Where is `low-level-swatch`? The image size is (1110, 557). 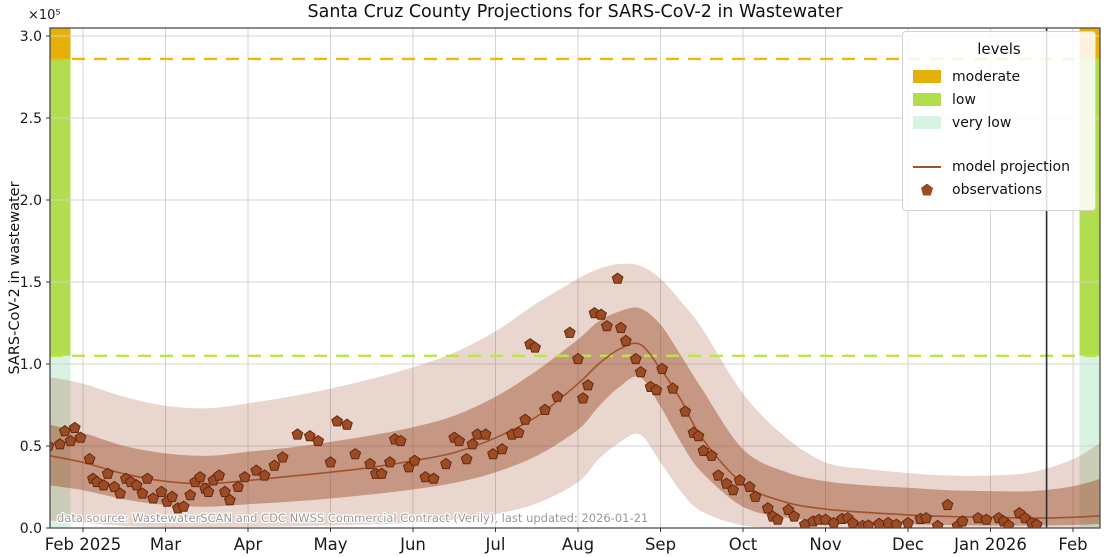
low-level-swatch is located at coordinates (927, 99).